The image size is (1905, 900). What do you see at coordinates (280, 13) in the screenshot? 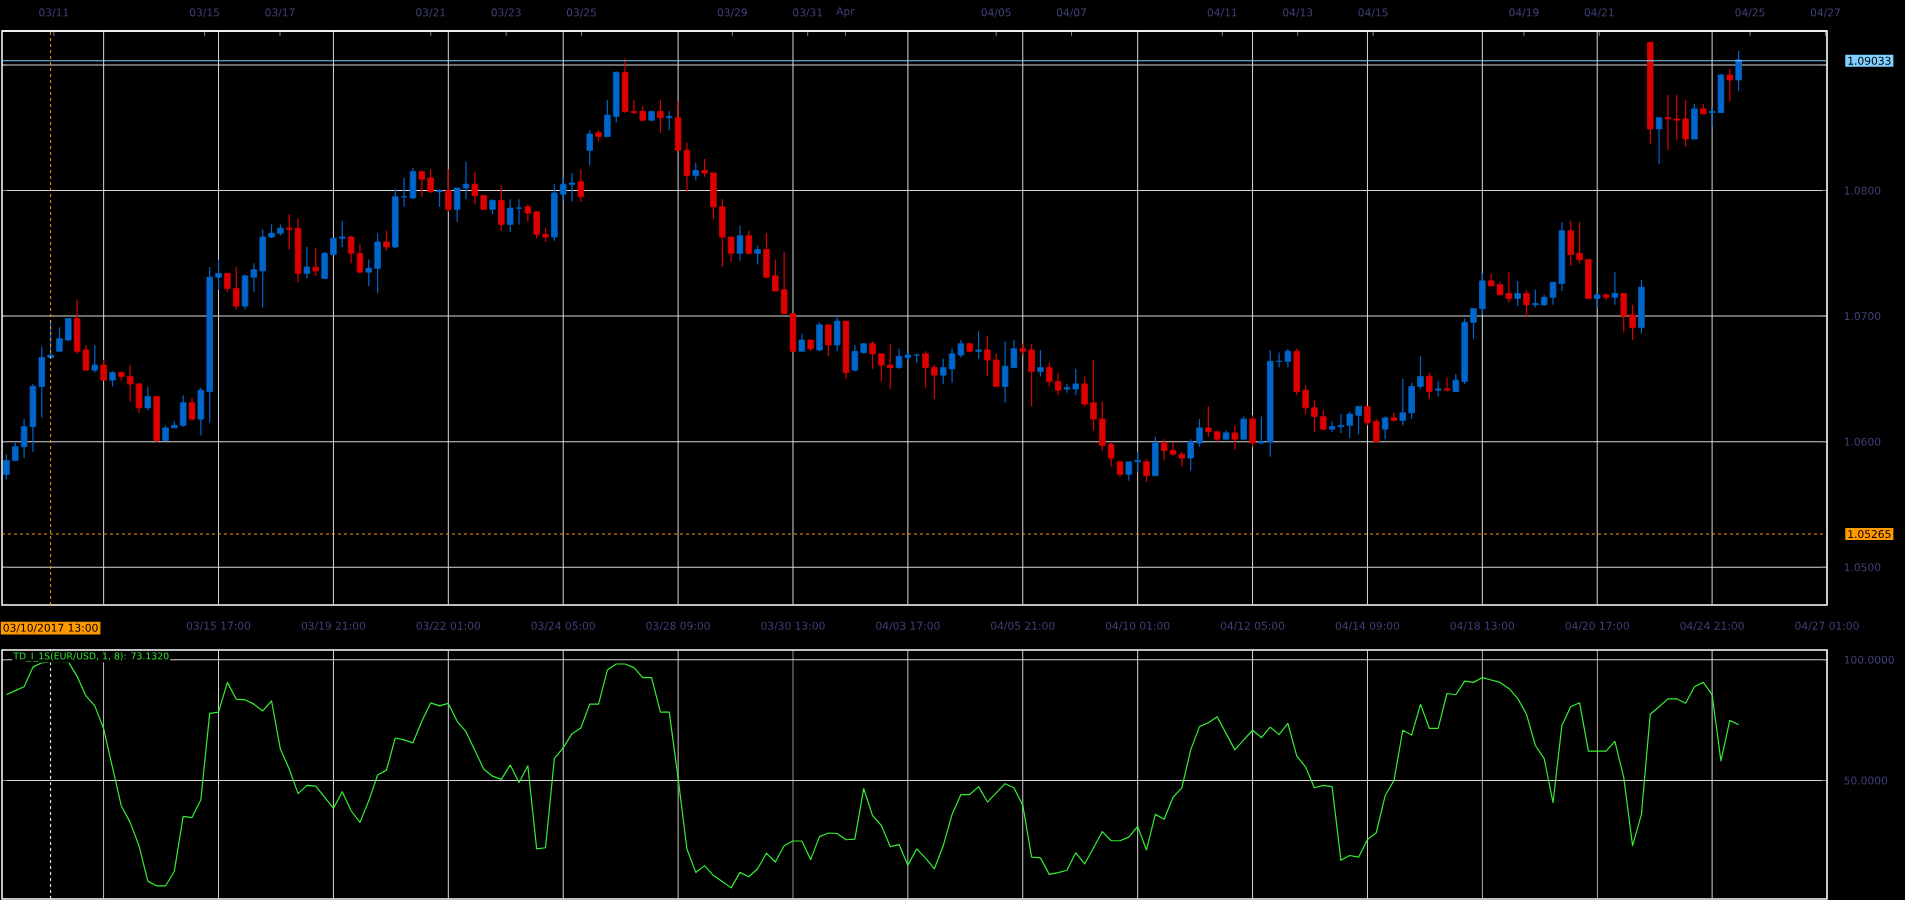
I see `x2-tick-label: 03/17` at bounding box center [280, 13].